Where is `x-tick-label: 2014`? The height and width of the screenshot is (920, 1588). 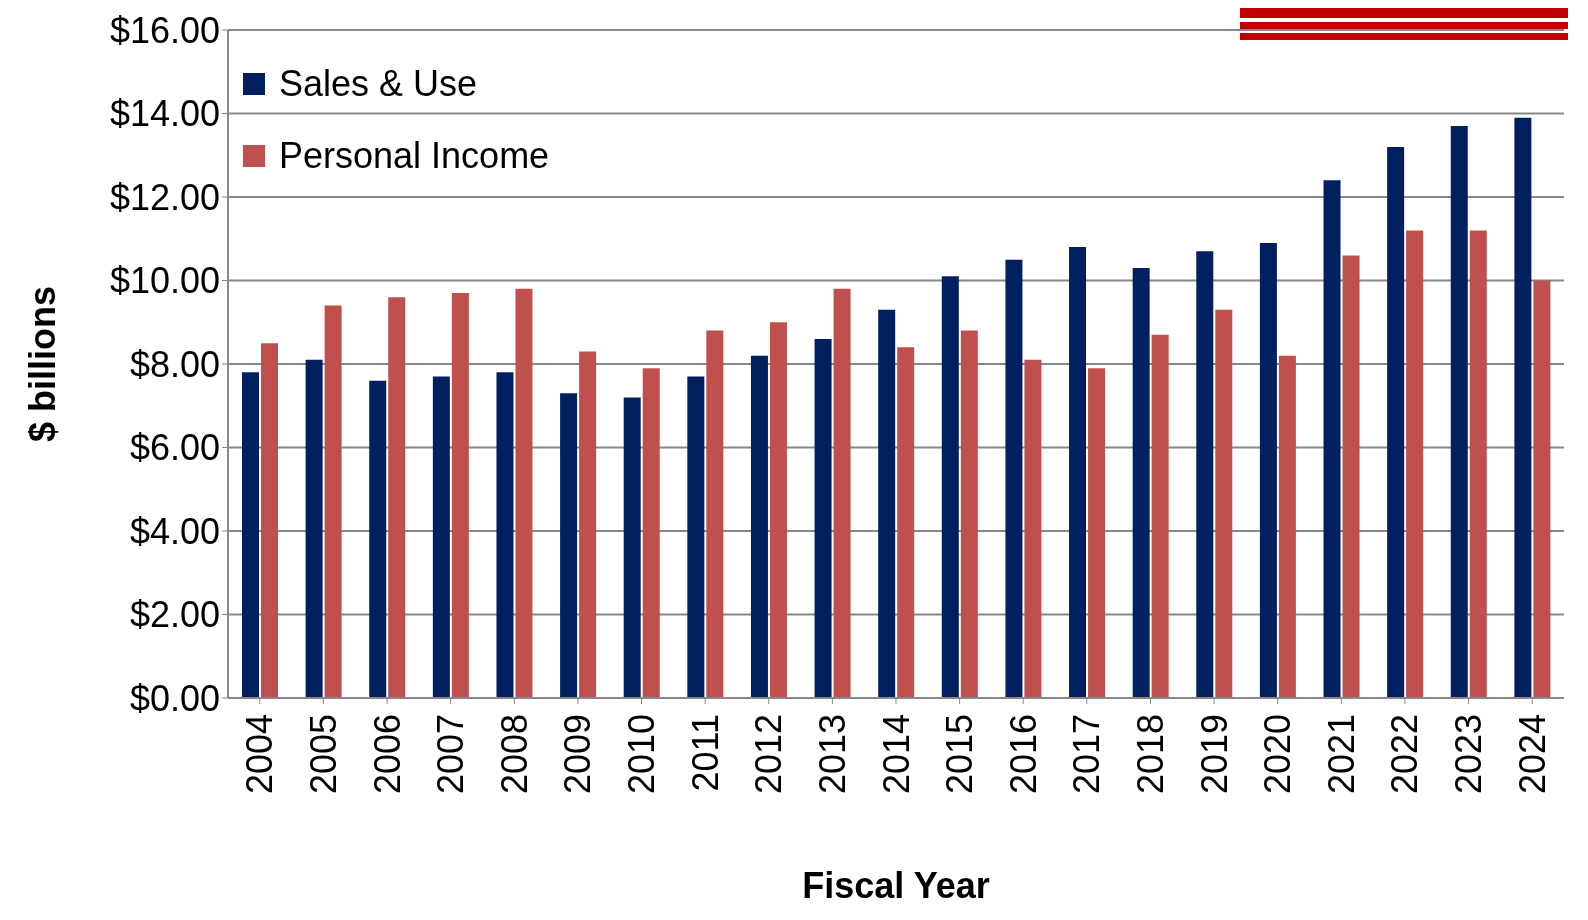
x-tick-label: 2014 is located at coordinates (896, 754).